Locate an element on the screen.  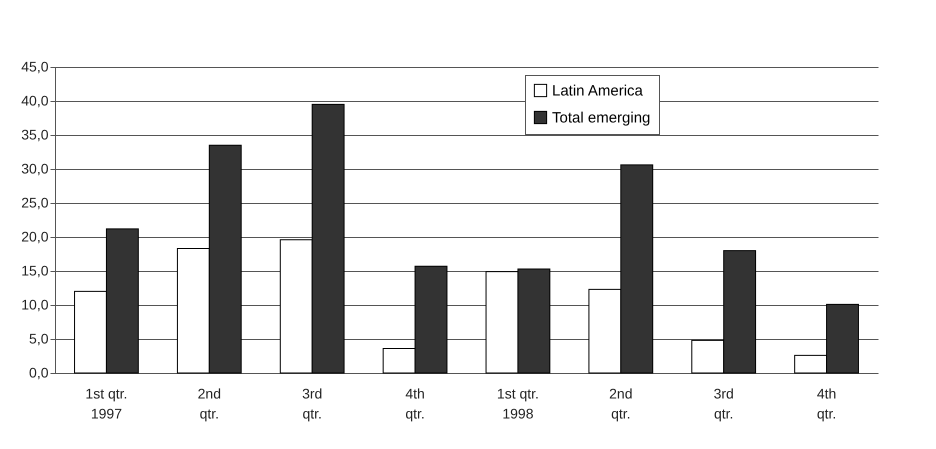
y-tick-label: 25,0 is located at coordinates (35, 202).